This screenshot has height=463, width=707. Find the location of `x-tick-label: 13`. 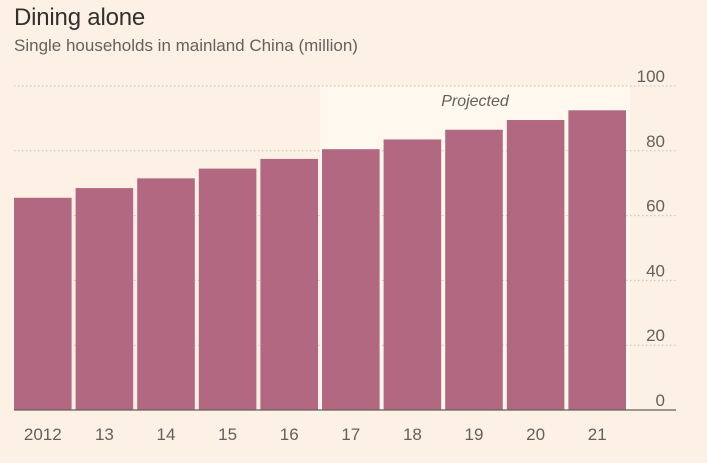

x-tick-label: 13 is located at coordinates (104, 434).